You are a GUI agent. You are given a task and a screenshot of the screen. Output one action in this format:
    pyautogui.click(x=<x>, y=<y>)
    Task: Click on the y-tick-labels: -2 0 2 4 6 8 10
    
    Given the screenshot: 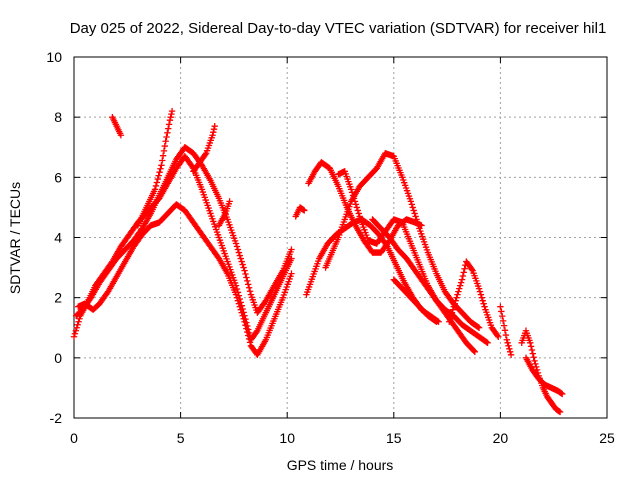 What is the action you would take?
    pyautogui.click(x=54, y=237)
    